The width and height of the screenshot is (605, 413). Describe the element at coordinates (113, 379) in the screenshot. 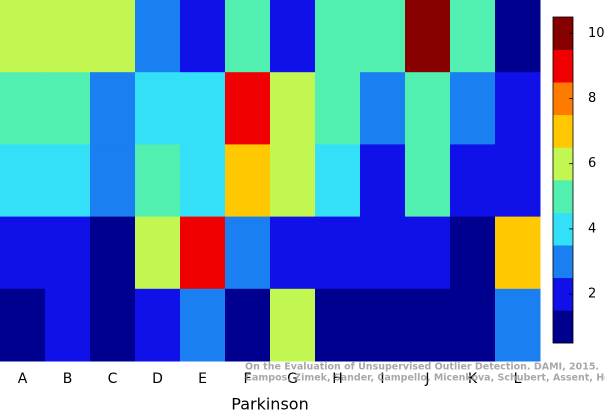

I see `x-tick-label: C` at that location.